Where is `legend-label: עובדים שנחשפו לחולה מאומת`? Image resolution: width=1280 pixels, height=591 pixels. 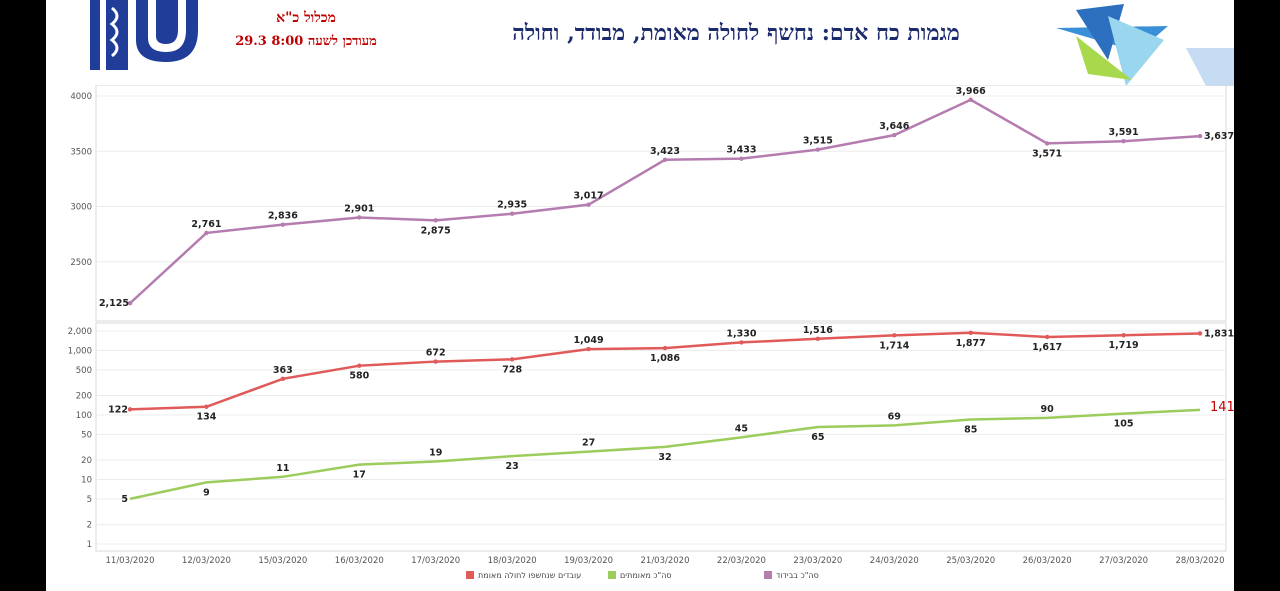 legend-label: עובדים שנחשפו לחולה מאומת is located at coordinates (529, 575).